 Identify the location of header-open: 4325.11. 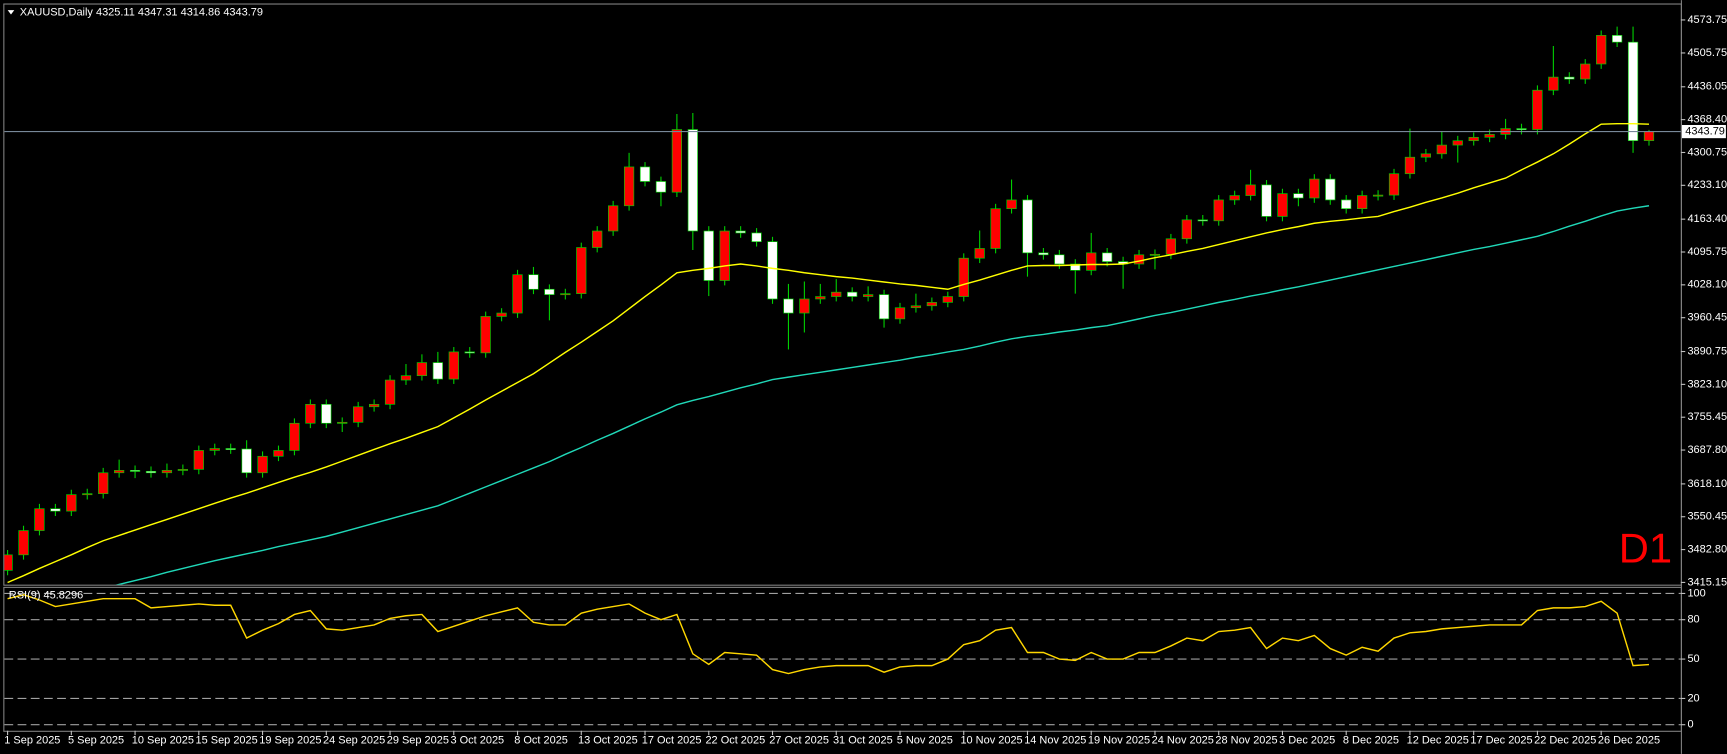
(115, 12).